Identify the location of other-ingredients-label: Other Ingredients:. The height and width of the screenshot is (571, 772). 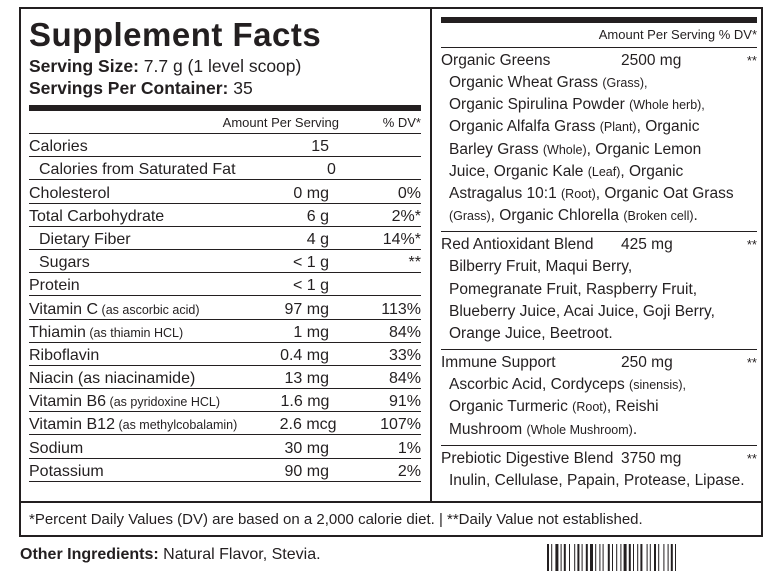
(89, 554).